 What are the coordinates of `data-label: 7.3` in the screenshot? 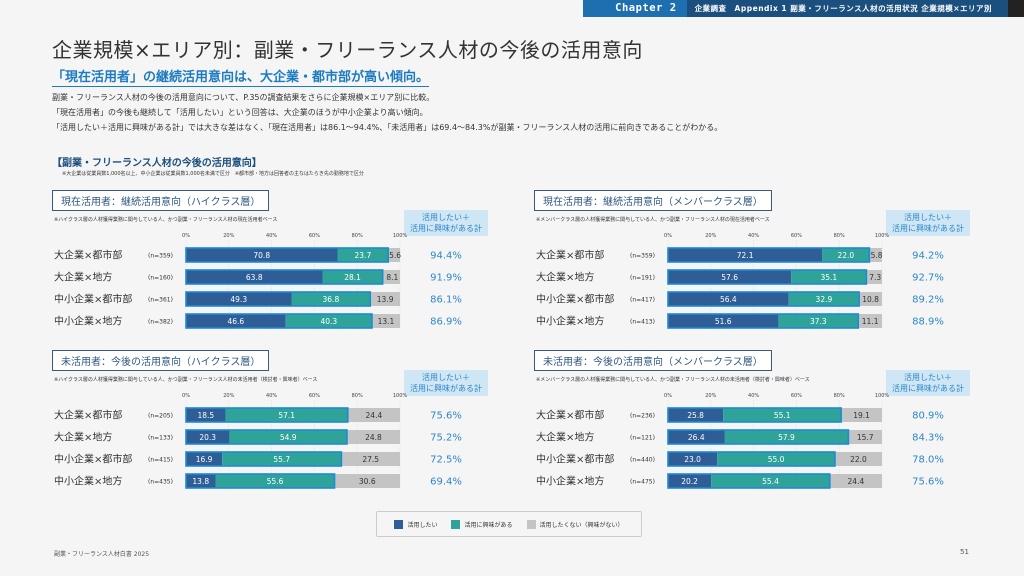 It's located at (875, 277).